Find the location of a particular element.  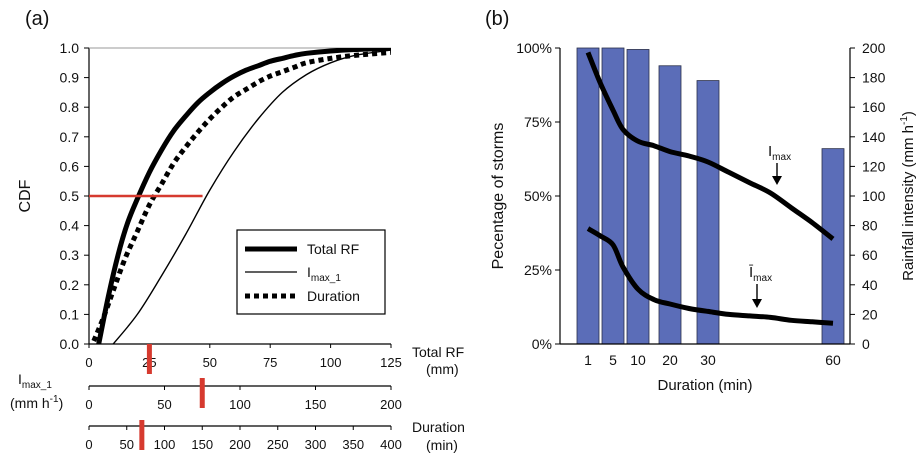

right-tick-label: 80 is located at coordinates (870, 226).